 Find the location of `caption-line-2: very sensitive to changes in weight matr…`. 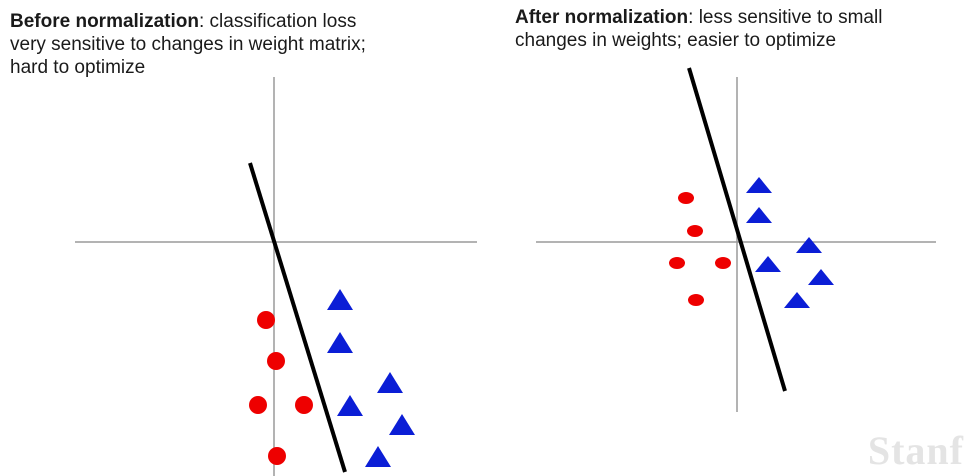

caption-line-2: very sensitive to changes in weight matr… is located at coordinates (188, 44).